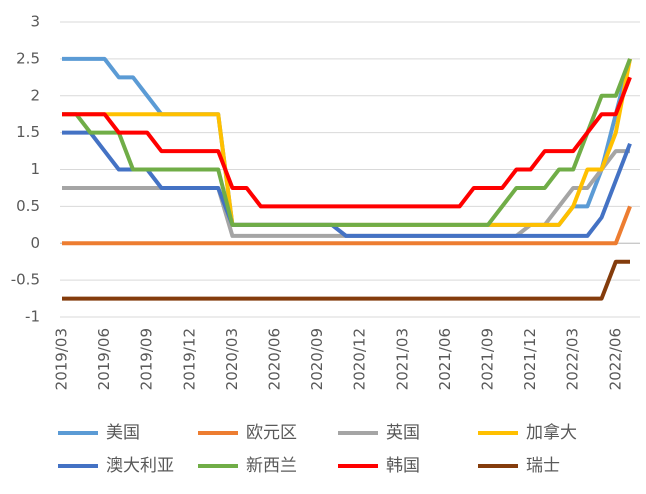 The image size is (646, 494). What do you see at coordinates (140, 466) in the screenshot?
I see `legend-label: 澳大利亚` at bounding box center [140, 466].